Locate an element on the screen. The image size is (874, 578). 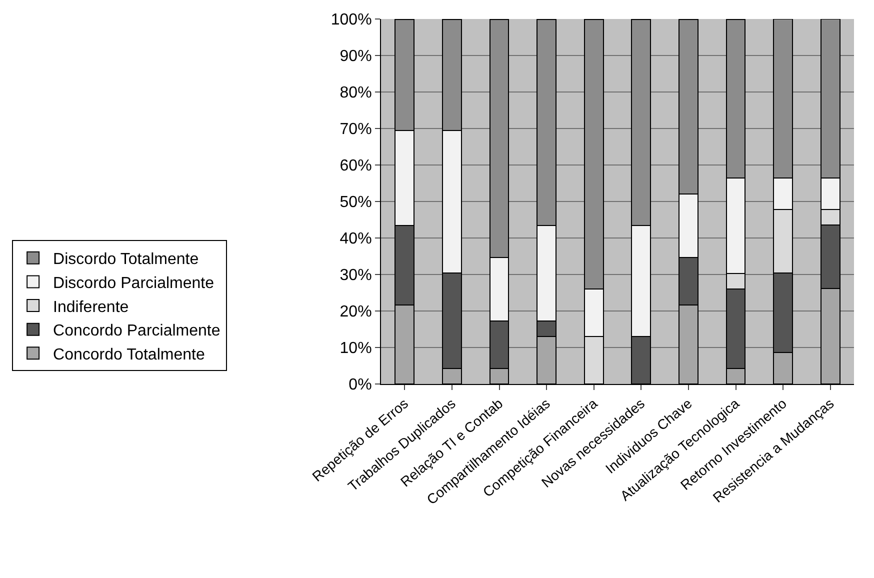
y-tick-label: 0% is located at coordinates (360, 385).